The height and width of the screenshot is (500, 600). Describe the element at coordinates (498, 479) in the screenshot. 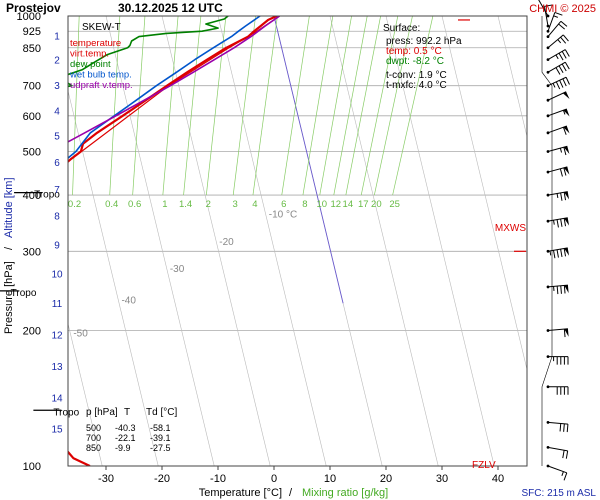

I see `x-tick-40: 40` at that location.